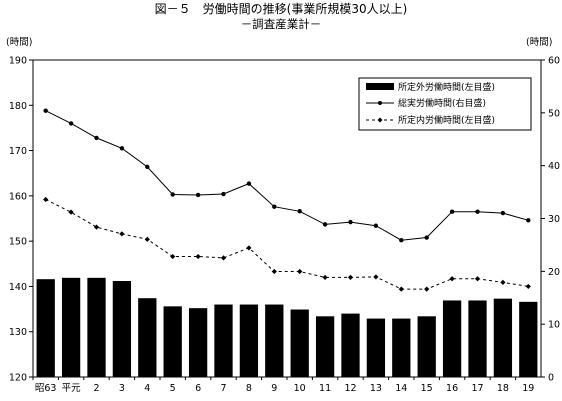 The height and width of the screenshot is (401, 562). Describe the element at coordinates (249, 388) in the screenshot. I see `x-tick-label: 8` at that location.